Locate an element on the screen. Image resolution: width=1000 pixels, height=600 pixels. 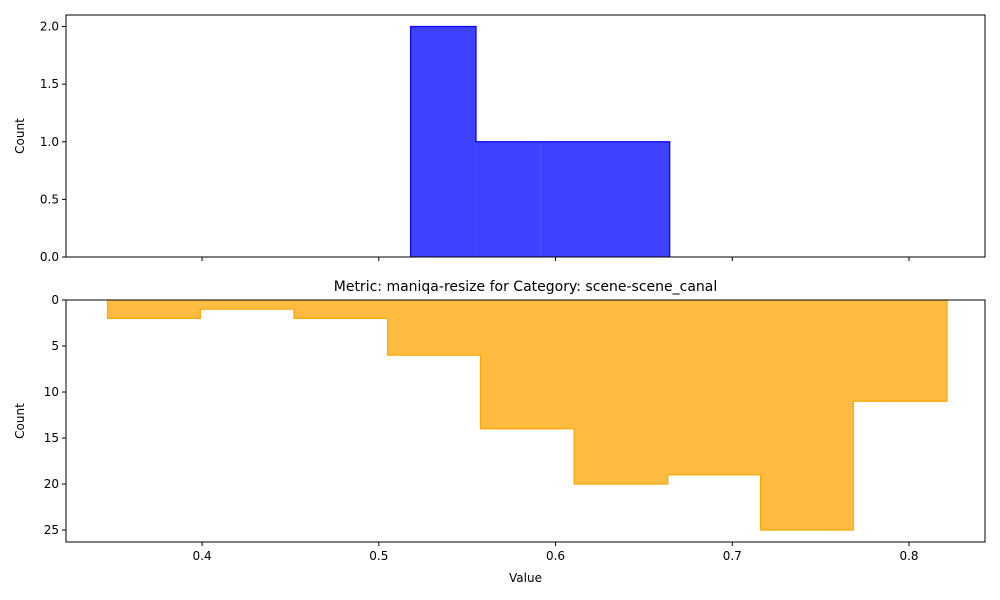
top-y-ticks: 0.0 0.5 1.0 1.5 2.0 is located at coordinates (53, 142).